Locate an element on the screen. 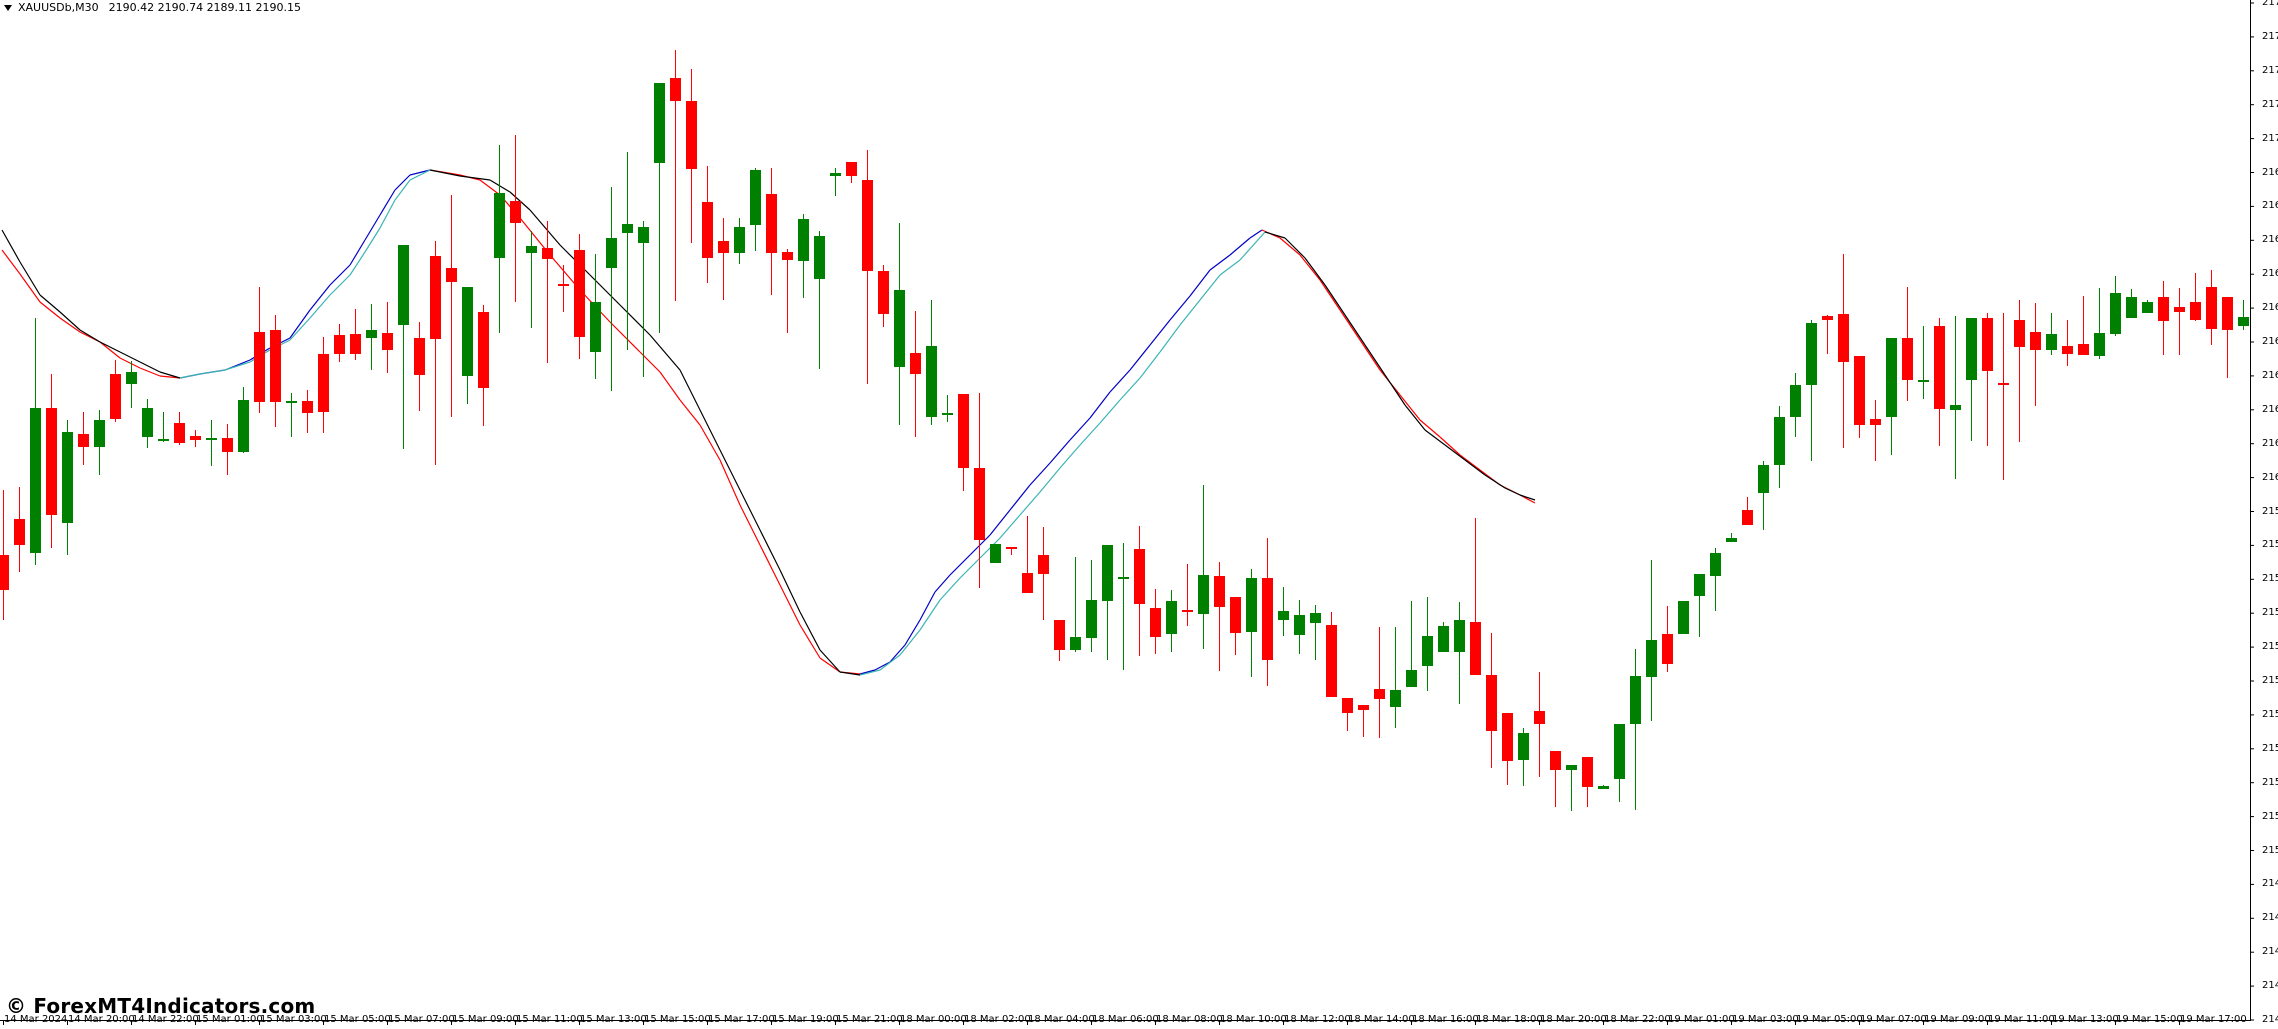 The height and width of the screenshot is (1029, 2278). price-tick-label: 2153.10 is located at coordinates (2270, 748).